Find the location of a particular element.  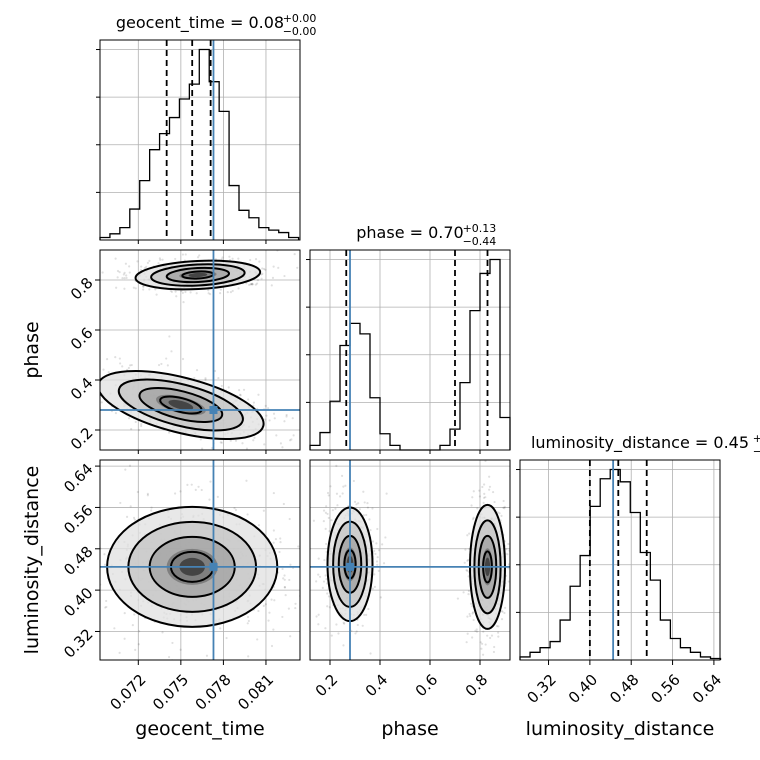

truth-marker is located at coordinates (213, 410).